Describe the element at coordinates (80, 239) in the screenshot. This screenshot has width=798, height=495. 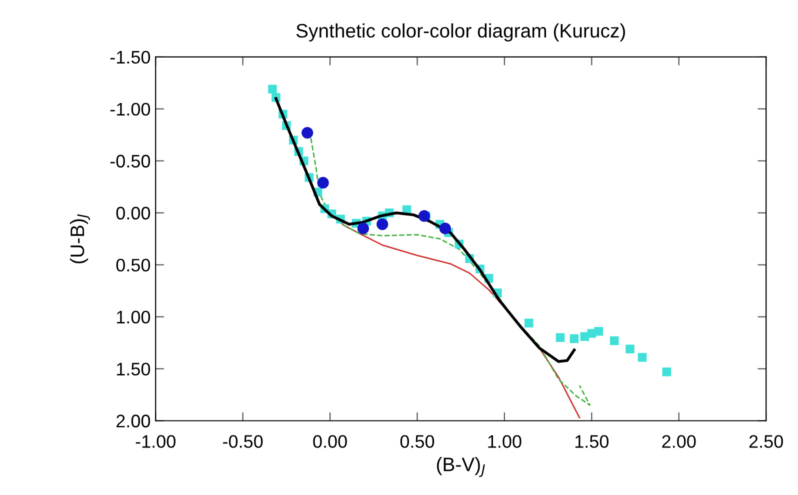
I see `y-axis-title: (U-B)$_{J}$` at that location.